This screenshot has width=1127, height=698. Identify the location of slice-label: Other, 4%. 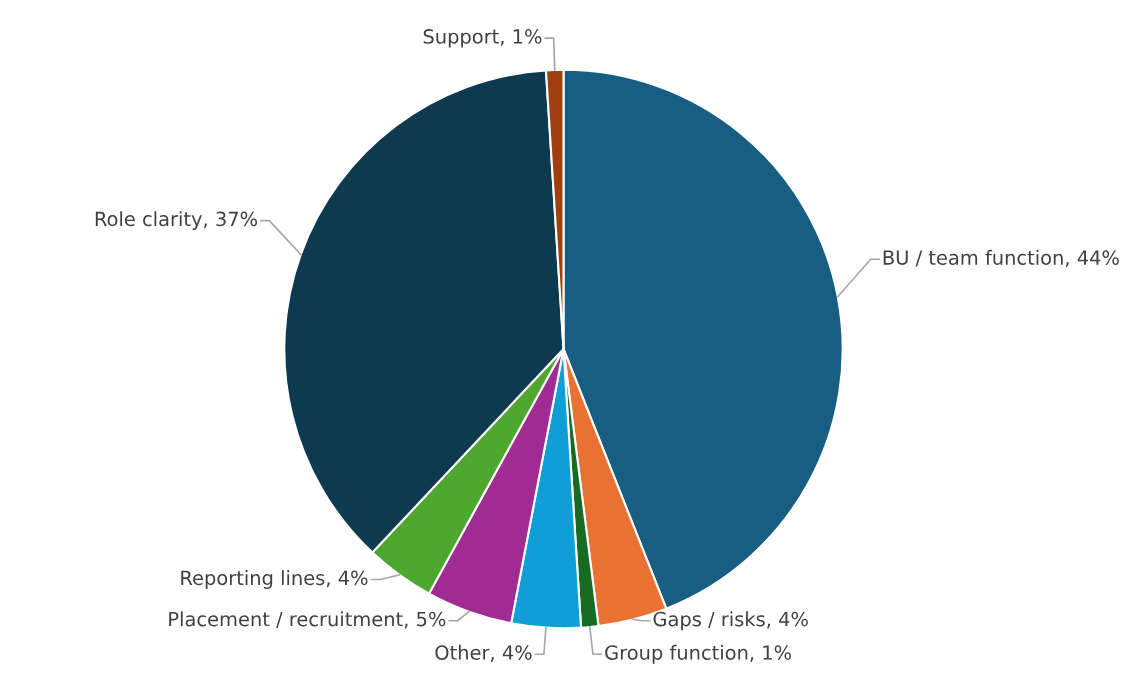
(483, 653).